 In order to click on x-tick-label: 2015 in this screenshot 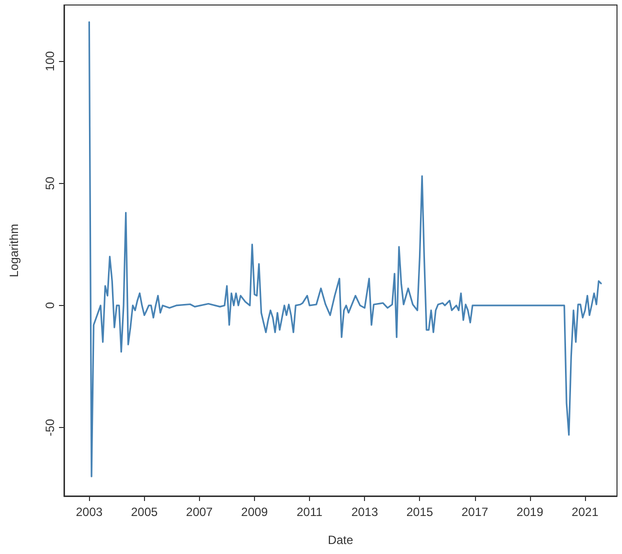, I will do `click(420, 512)`.